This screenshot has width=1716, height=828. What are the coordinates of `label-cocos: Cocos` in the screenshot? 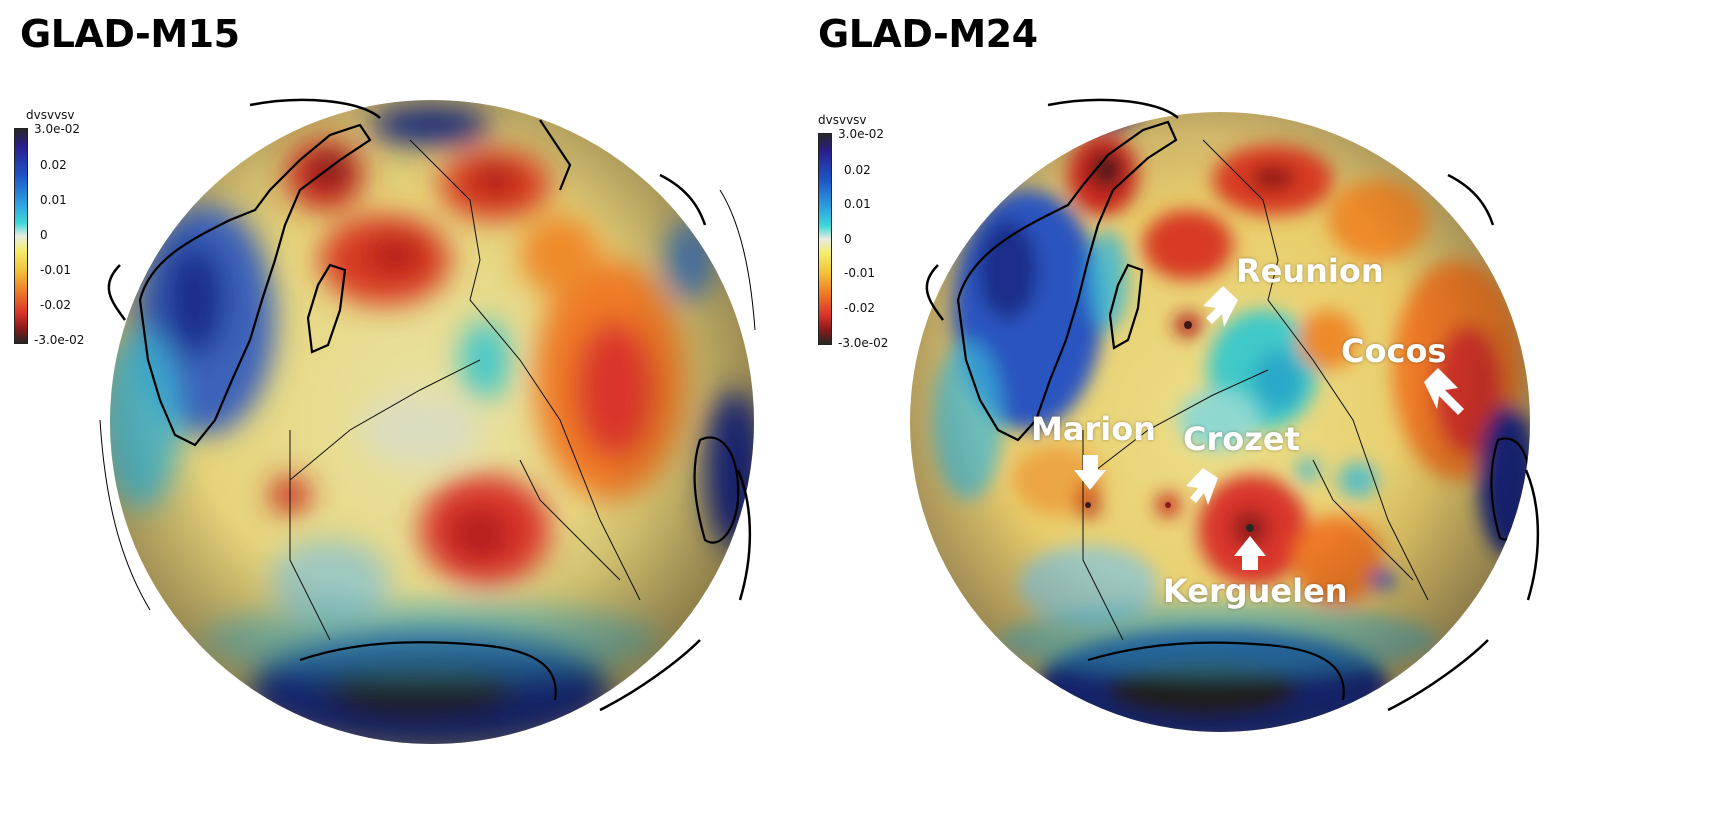 It's located at (1394, 351).